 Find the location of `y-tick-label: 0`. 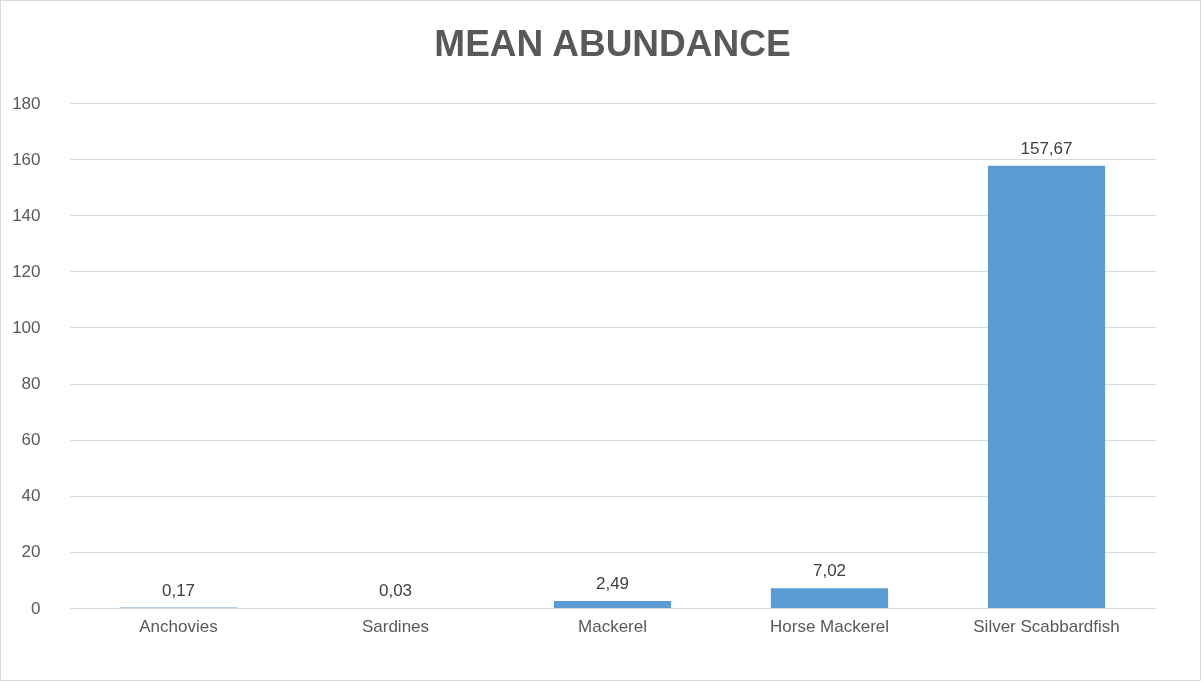

y-tick-label: 0 is located at coordinates (36, 608).